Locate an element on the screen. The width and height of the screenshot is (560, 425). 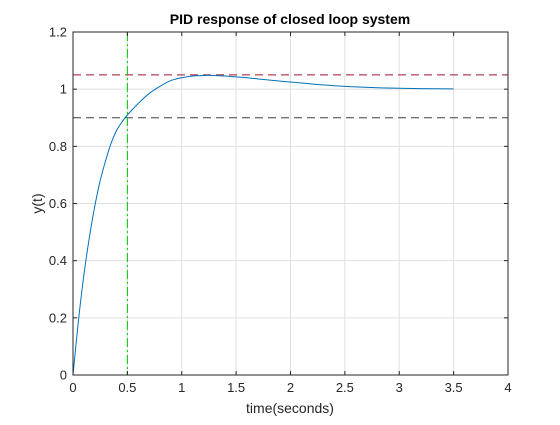
x-tick-label: 1 is located at coordinates (181, 387).